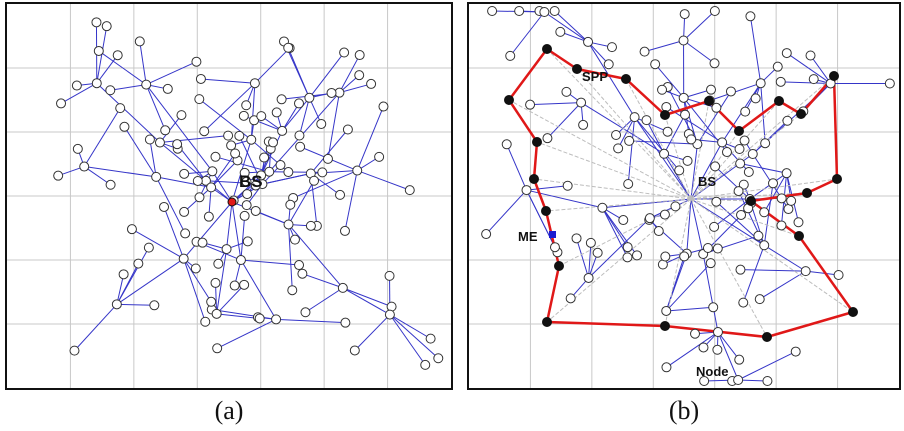  I want to click on bs-label: BS, so click(707, 181).